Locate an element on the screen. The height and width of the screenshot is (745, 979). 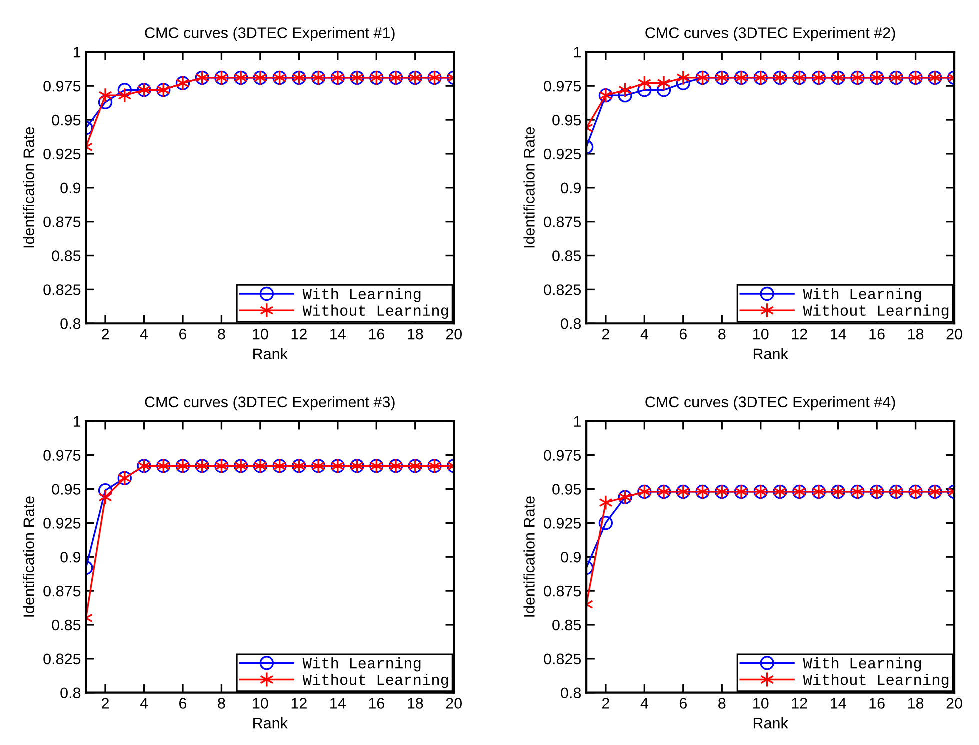
chart-title: CMC curves (3DTEC Experiment #2) is located at coordinates (771, 34).